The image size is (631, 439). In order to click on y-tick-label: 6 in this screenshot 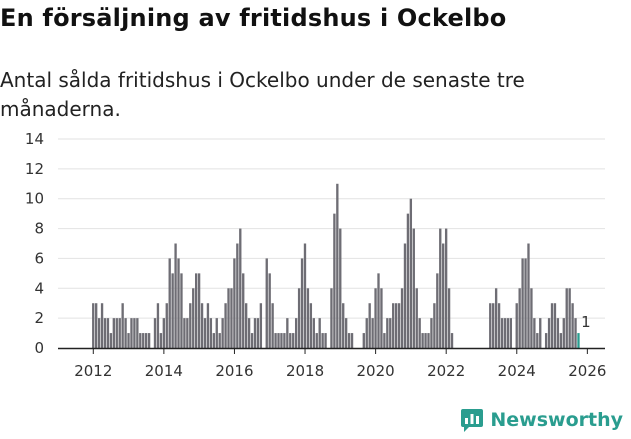, I will do `click(39, 258)`.